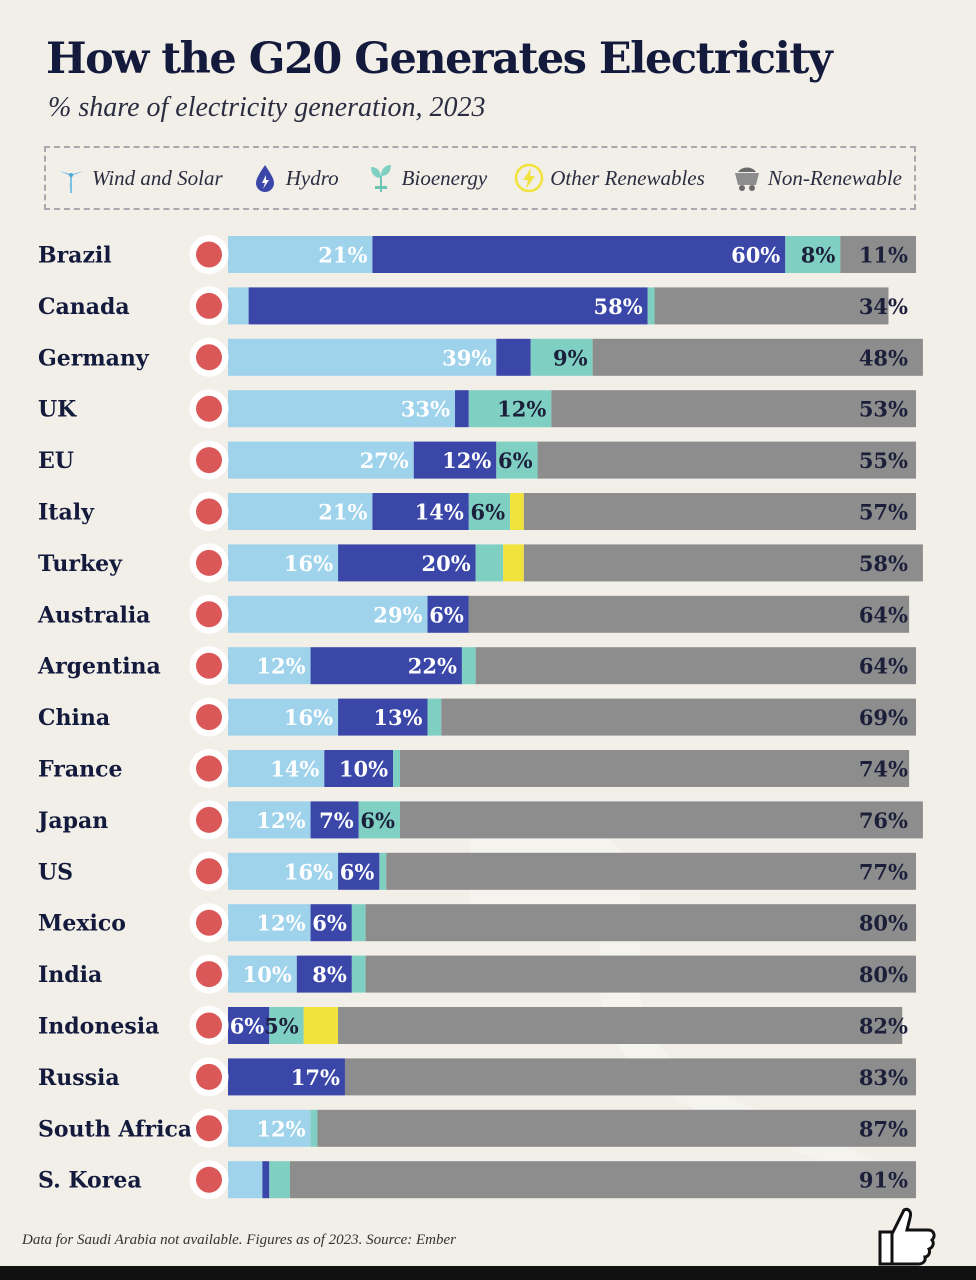 This screenshot has height=1280, width=976. I want to click on country-label: US, so click(55, 872).